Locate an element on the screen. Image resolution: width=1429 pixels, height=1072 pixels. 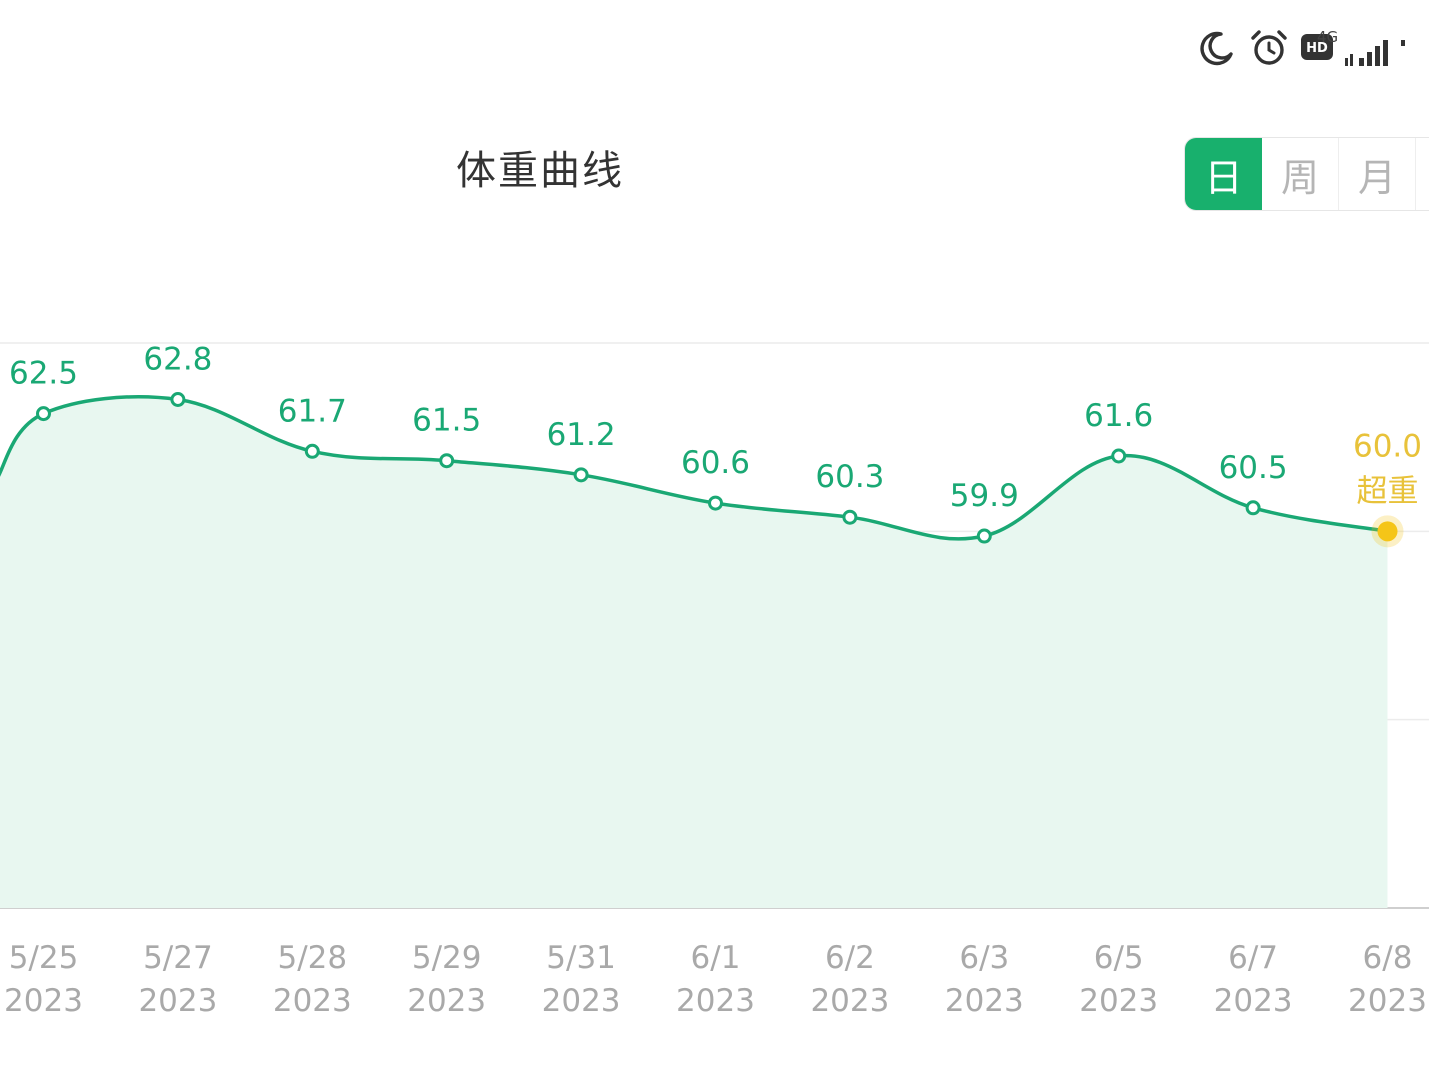
tab-week: 周 is located at coordinates (1300, 174).